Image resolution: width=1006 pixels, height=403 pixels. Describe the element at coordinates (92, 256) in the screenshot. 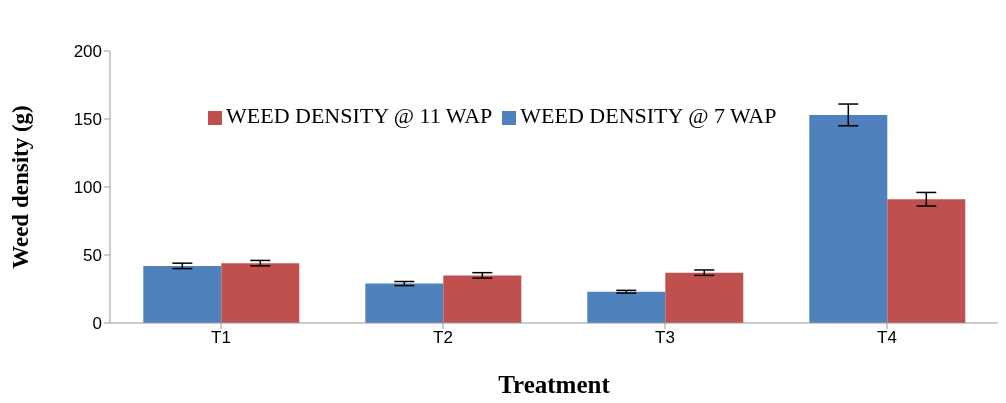

I see `y-tick-label: 50` at that location.